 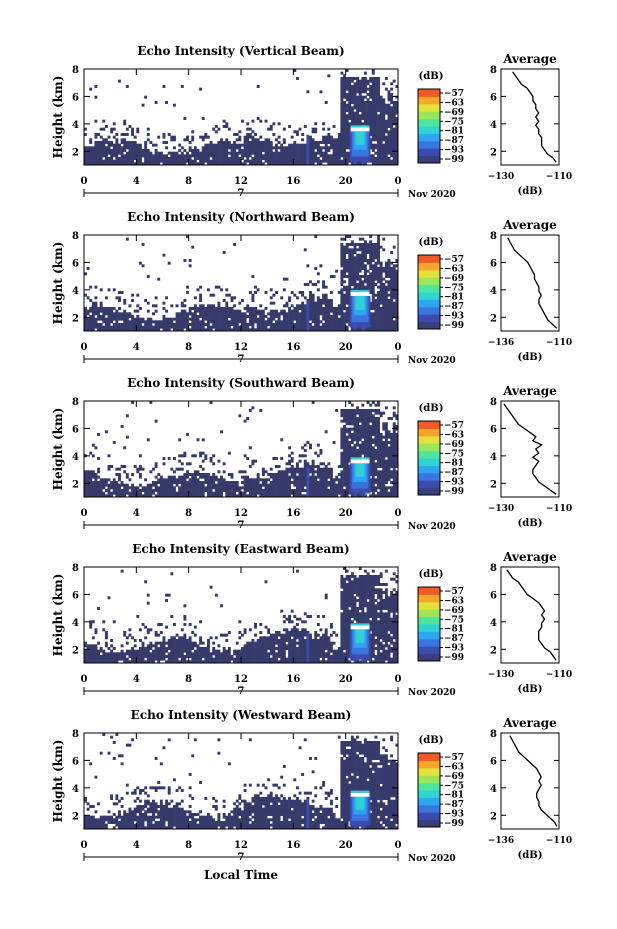 What do you see at coordinates (529, 391) in the screenshot?
I see `profile-title: Average` at bounding box center [529, 391].